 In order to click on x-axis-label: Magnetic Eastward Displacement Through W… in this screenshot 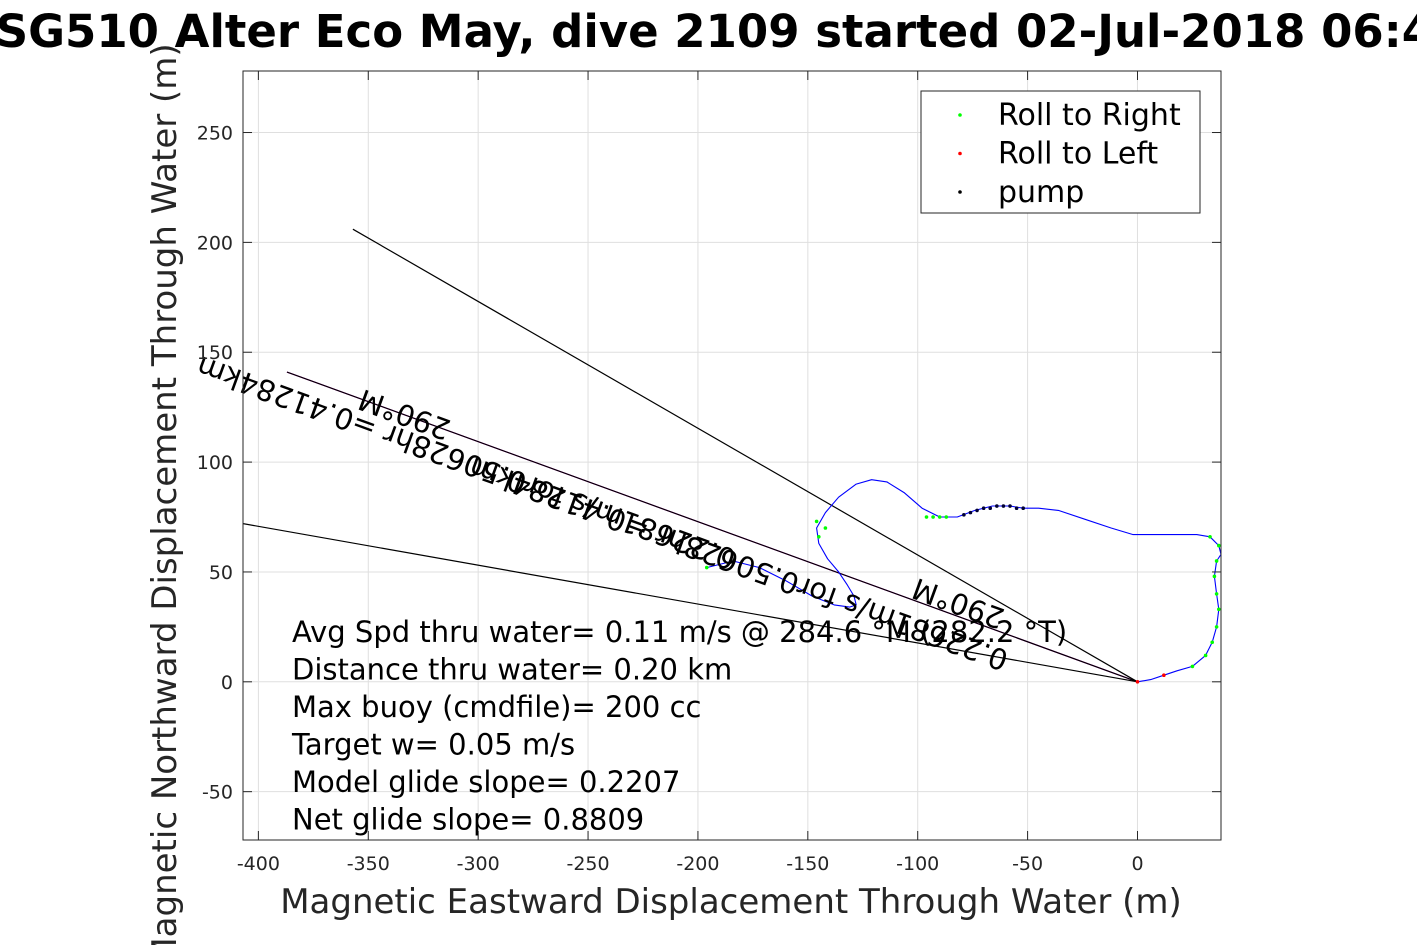, I will do `click(731, 902)`.